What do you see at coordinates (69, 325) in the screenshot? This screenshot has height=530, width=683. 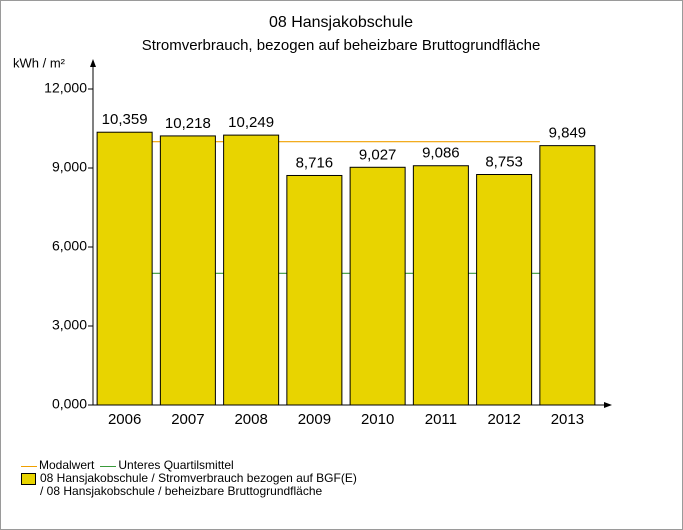 I see `y-tick-label: 3,000` at bounding box center [69, 325].